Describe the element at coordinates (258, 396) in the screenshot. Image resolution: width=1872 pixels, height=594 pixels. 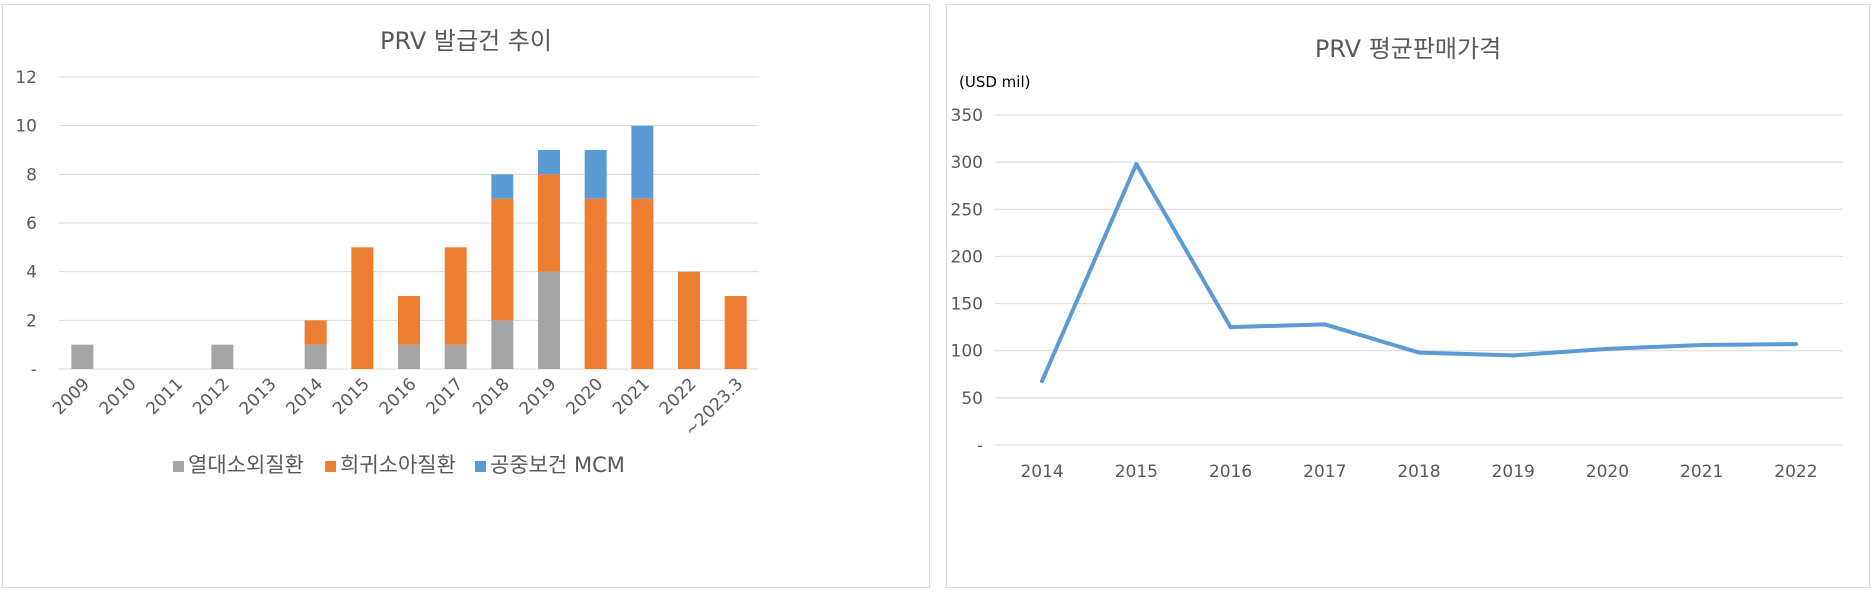
I see `x-tick-label: 2013` at that location.